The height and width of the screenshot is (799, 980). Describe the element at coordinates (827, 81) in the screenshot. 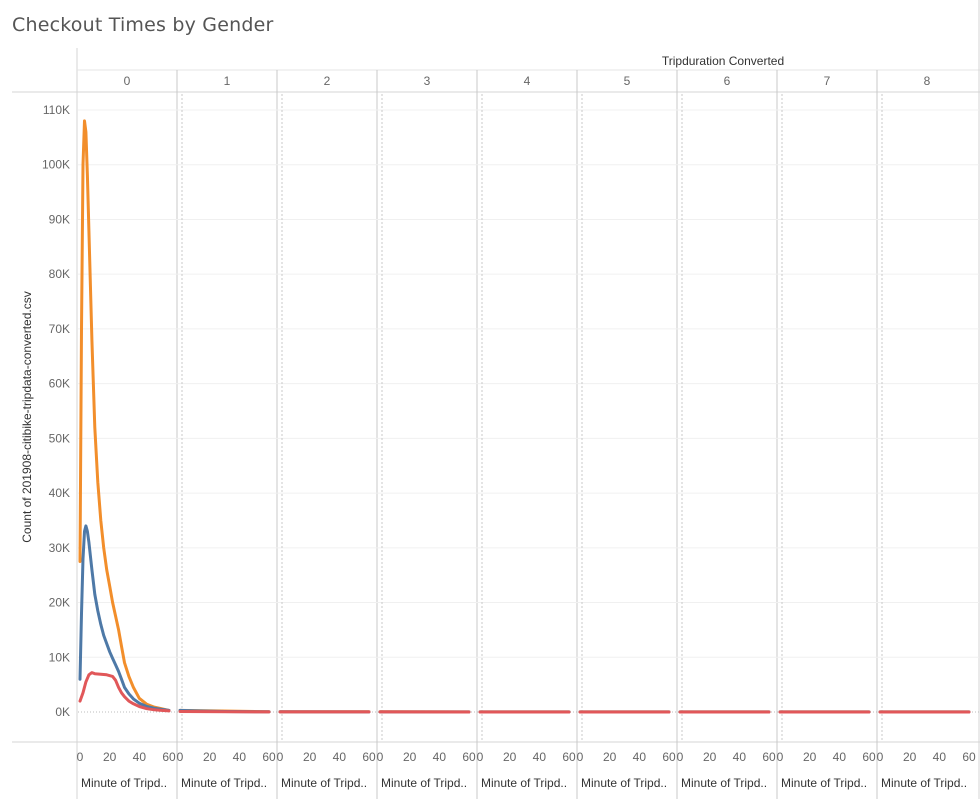

I see `panel-header-label: 7` at that location.